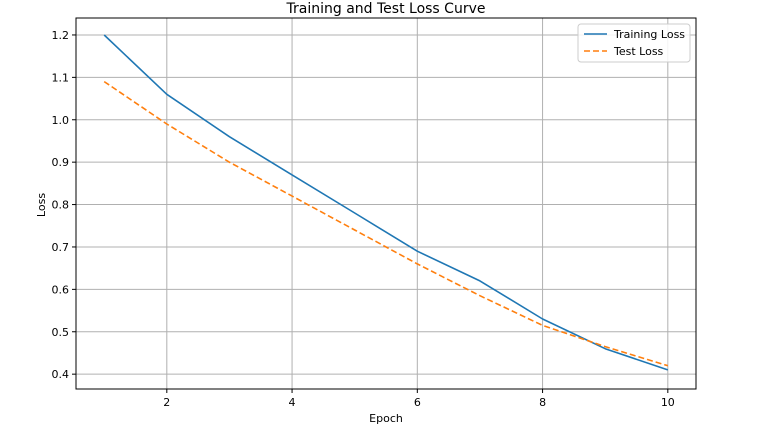 The height and width of the screenshot is (432, 773). I want to click on legend: Training Loss Test Loss, so click(634, 43).